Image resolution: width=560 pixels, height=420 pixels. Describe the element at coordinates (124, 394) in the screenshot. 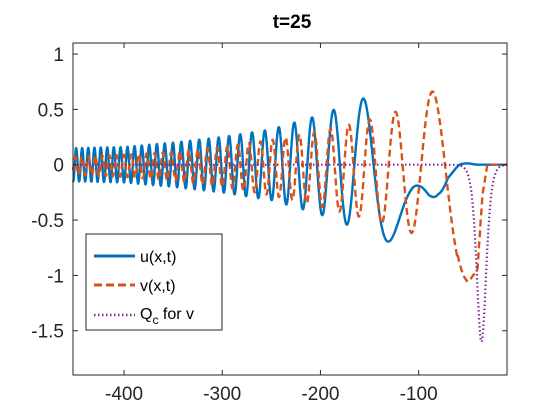

I see `x-tick-label: -400` at that location.